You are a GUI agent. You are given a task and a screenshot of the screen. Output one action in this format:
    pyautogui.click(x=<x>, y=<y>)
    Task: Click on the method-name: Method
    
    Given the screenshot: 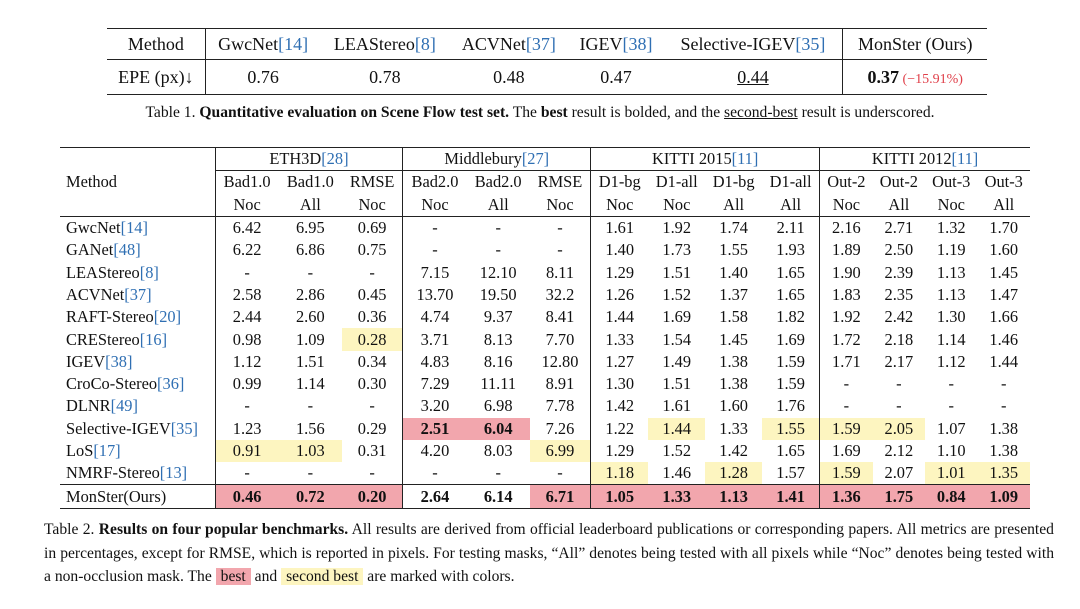 What is the action you would take?
    pyautogui.click(x=155, y=43)
    